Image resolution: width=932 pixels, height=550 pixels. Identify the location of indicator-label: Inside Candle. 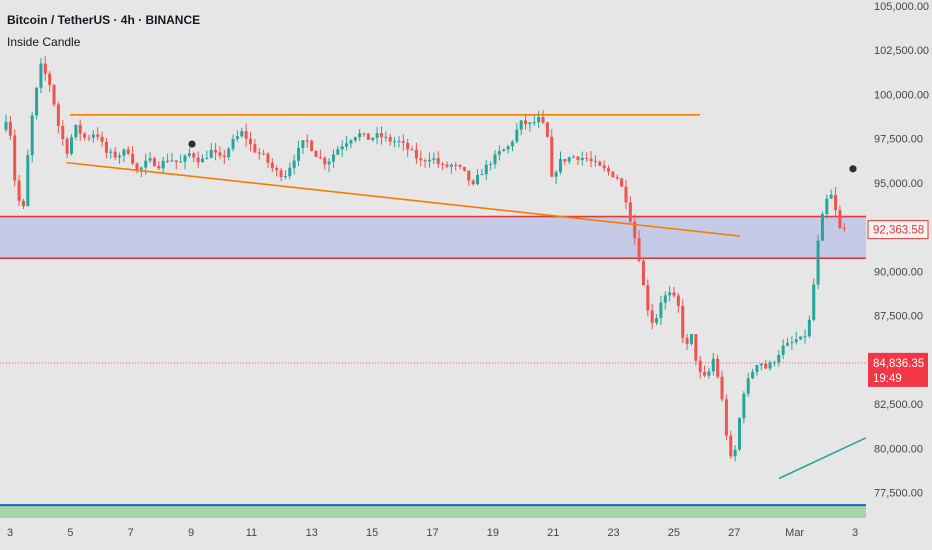
(44, 42).